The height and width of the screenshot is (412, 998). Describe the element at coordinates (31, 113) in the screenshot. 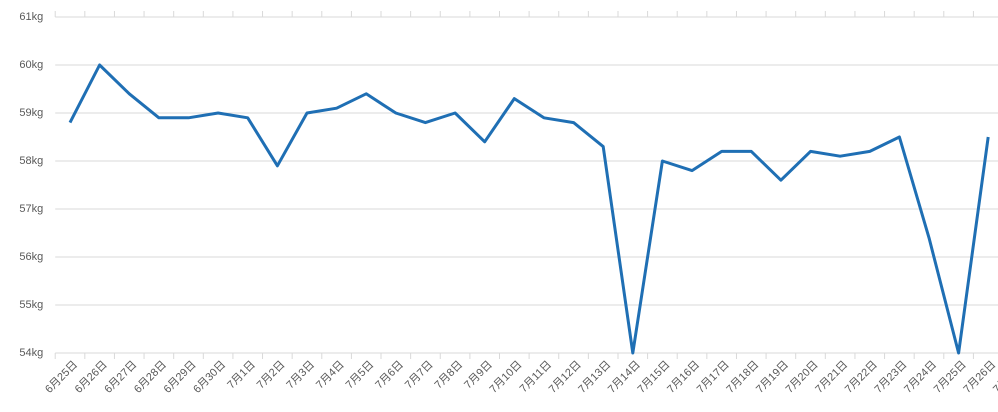

I see `y-tick-label: 59kg` at that location.